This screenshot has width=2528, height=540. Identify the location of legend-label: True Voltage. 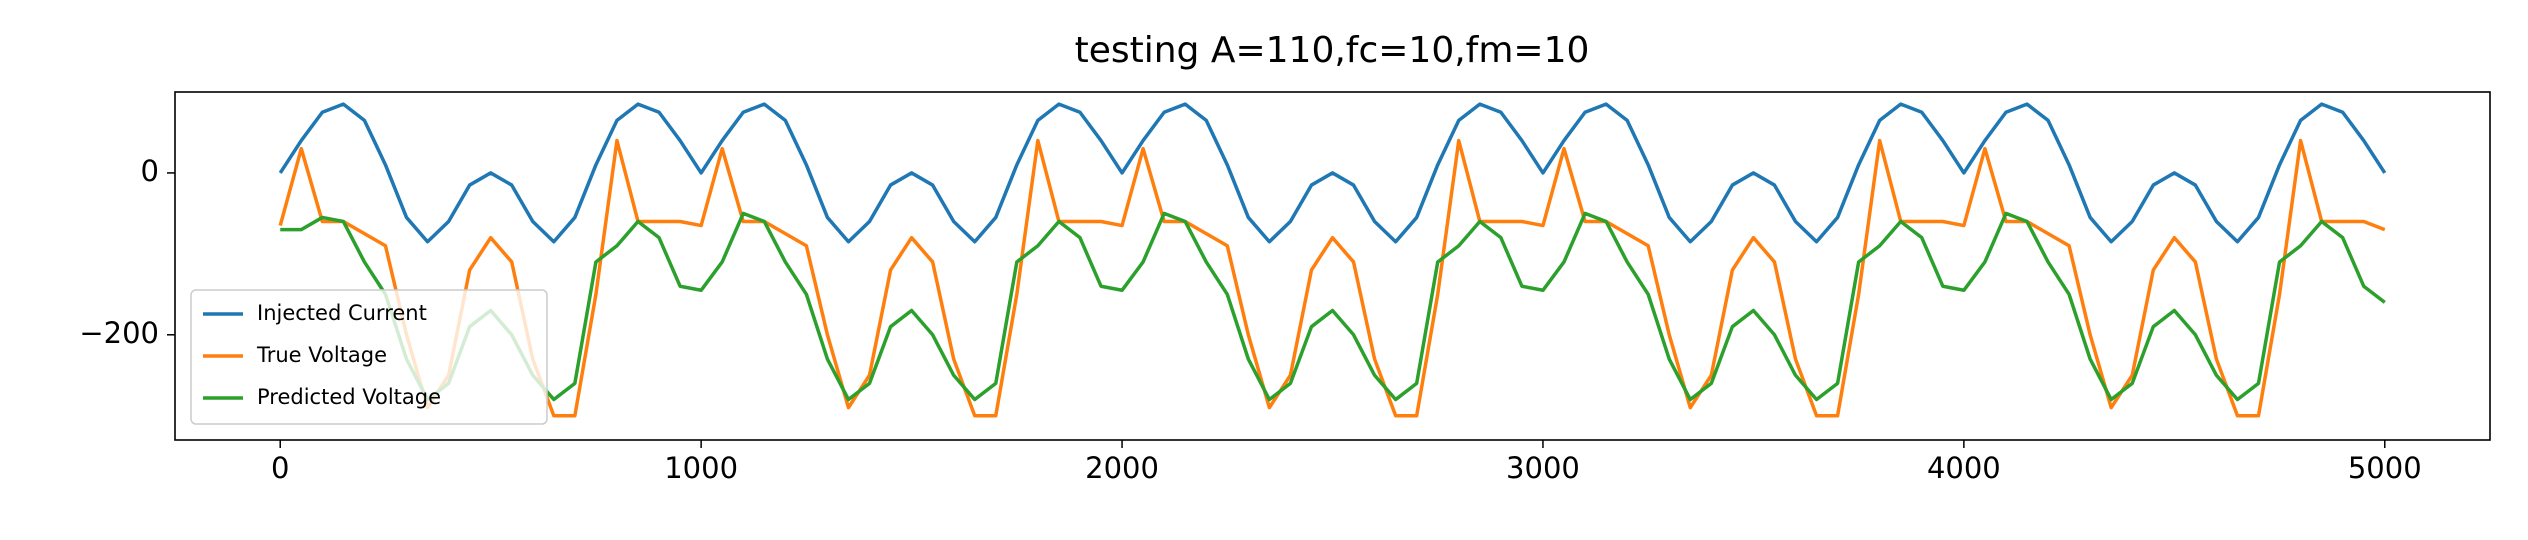
(321, 355).